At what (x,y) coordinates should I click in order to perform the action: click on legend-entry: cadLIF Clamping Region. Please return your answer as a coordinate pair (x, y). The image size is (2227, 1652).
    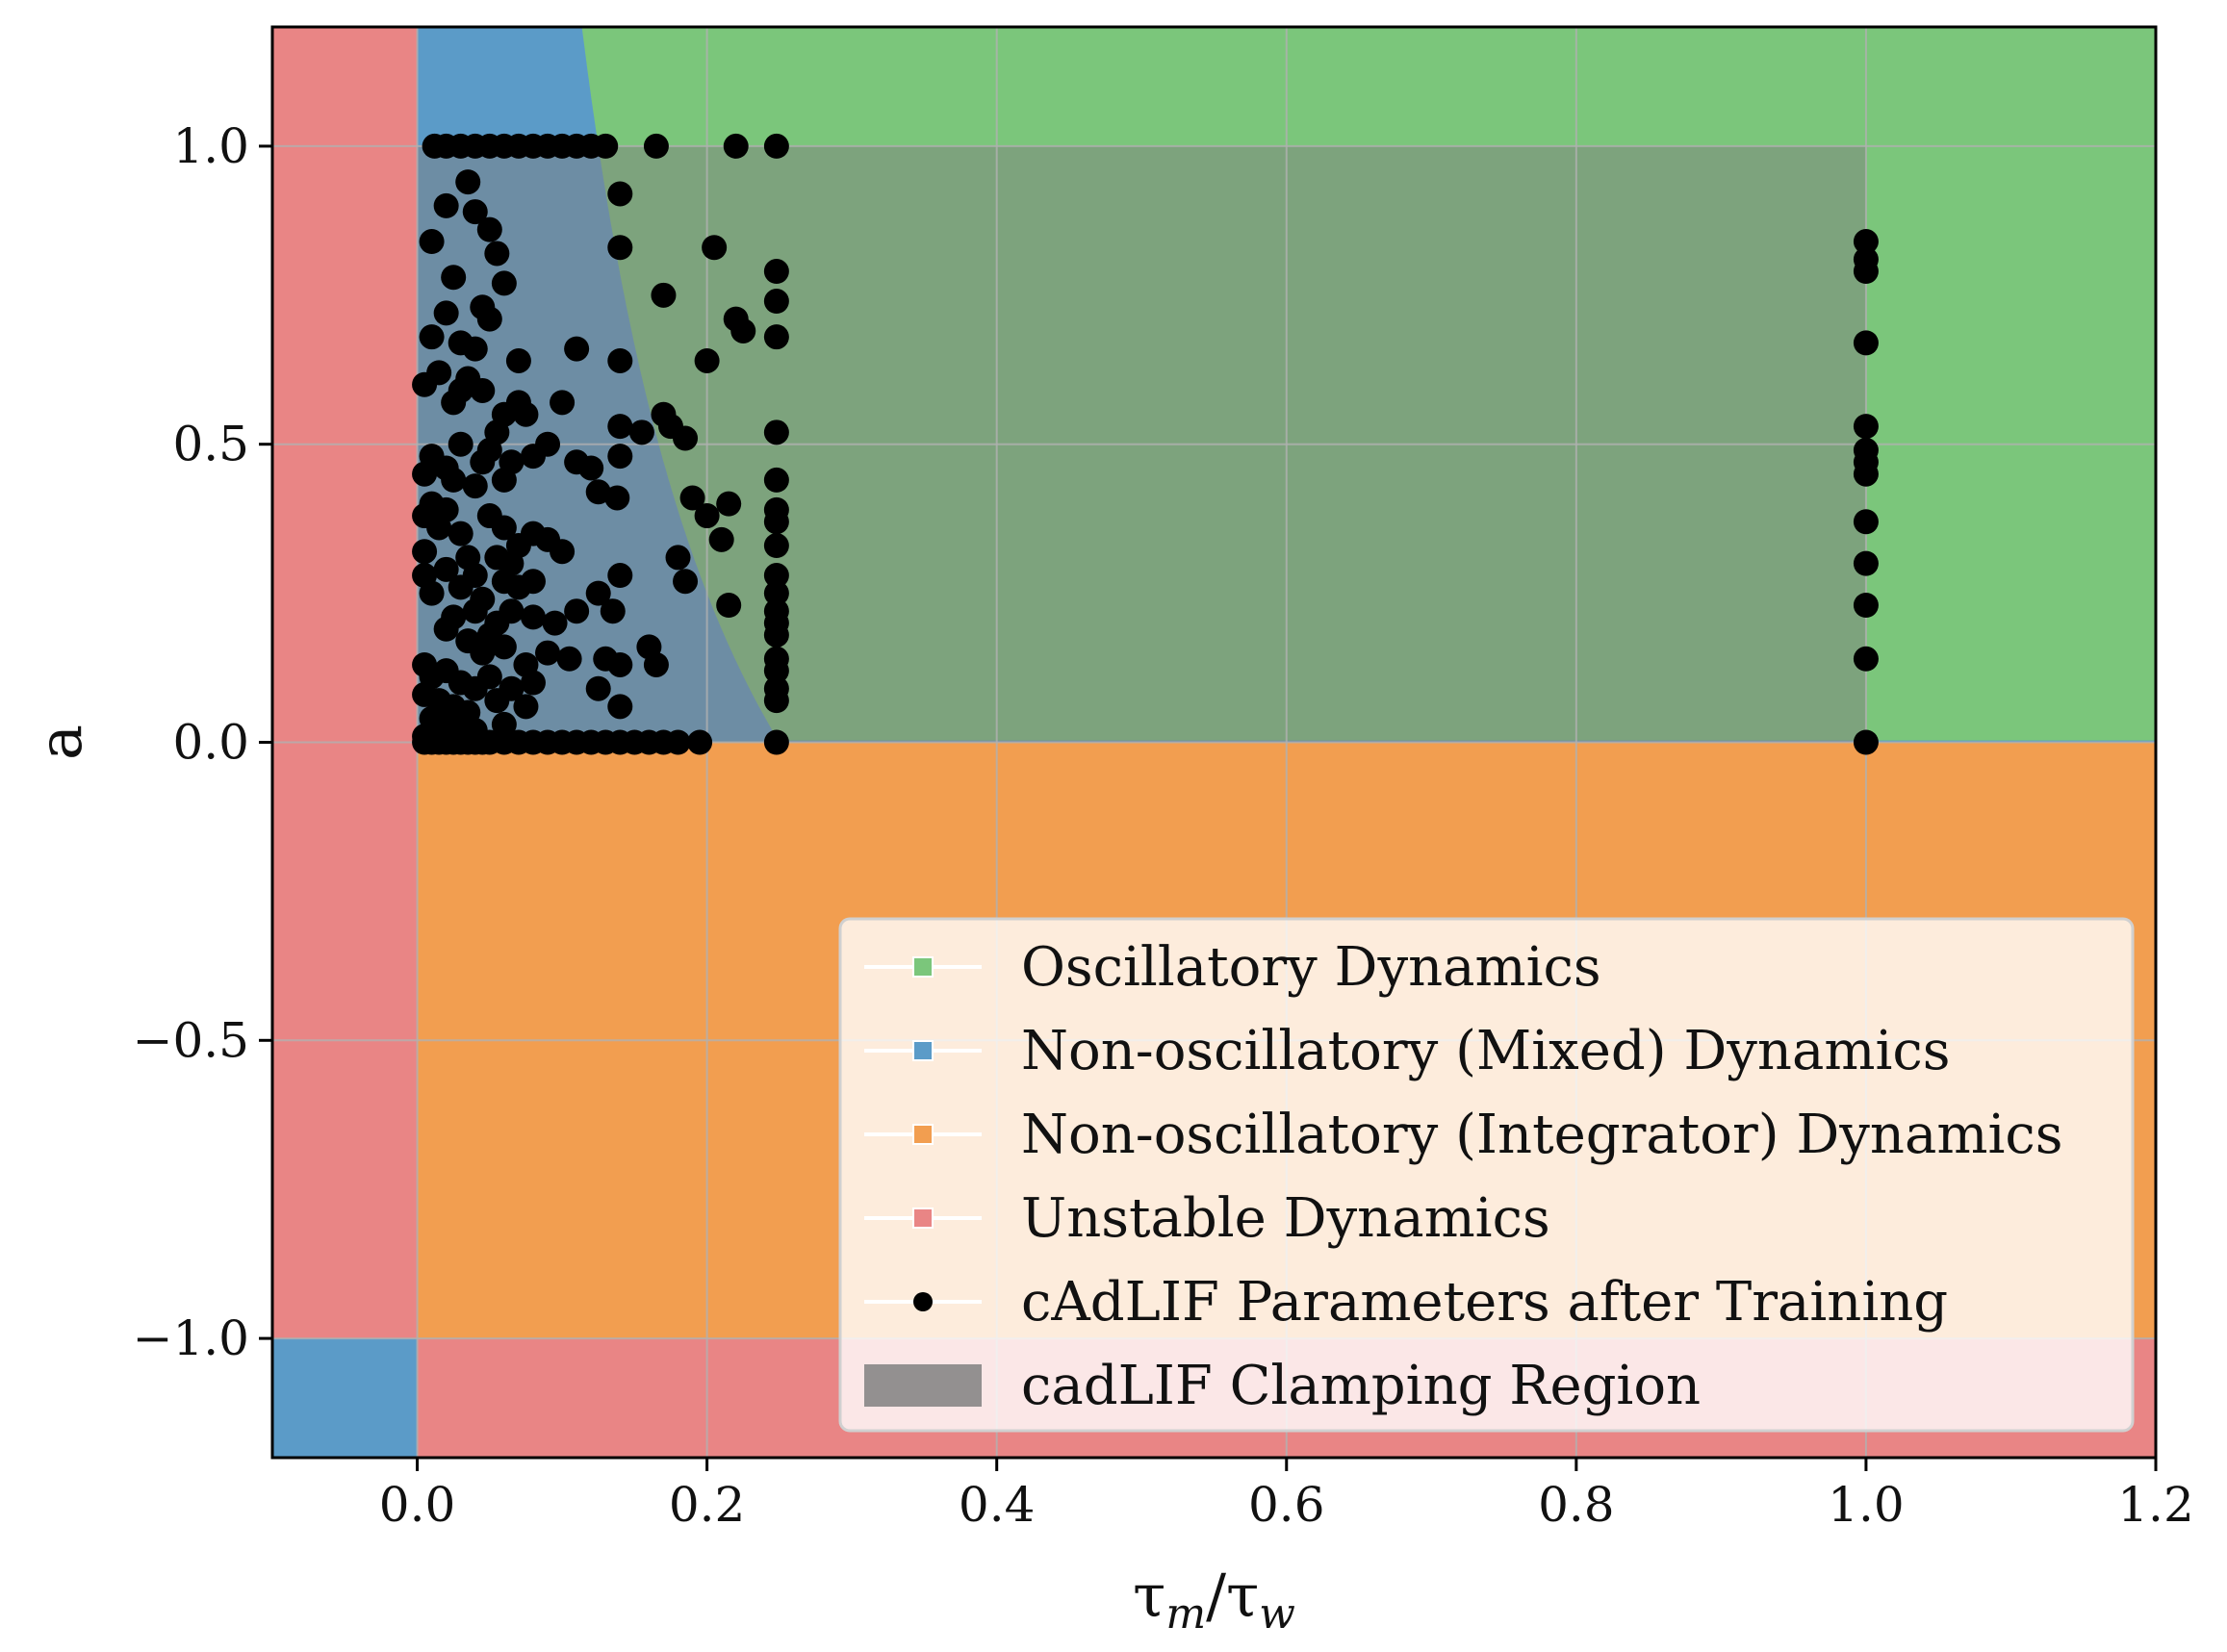
    Looking at the image, I should click on (1282, 1386).